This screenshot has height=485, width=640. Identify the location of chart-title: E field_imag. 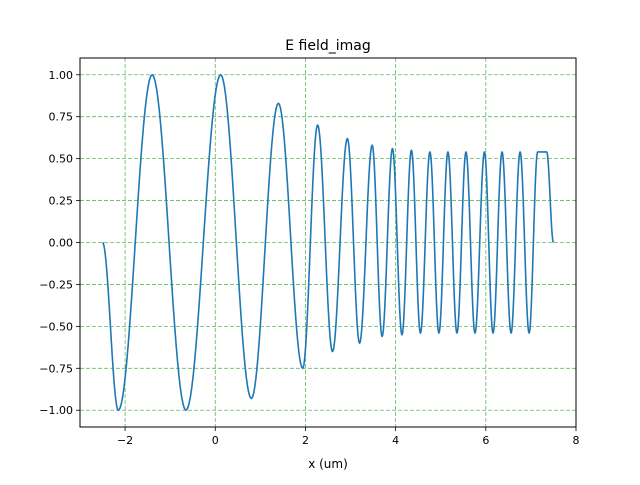
(328, 46).